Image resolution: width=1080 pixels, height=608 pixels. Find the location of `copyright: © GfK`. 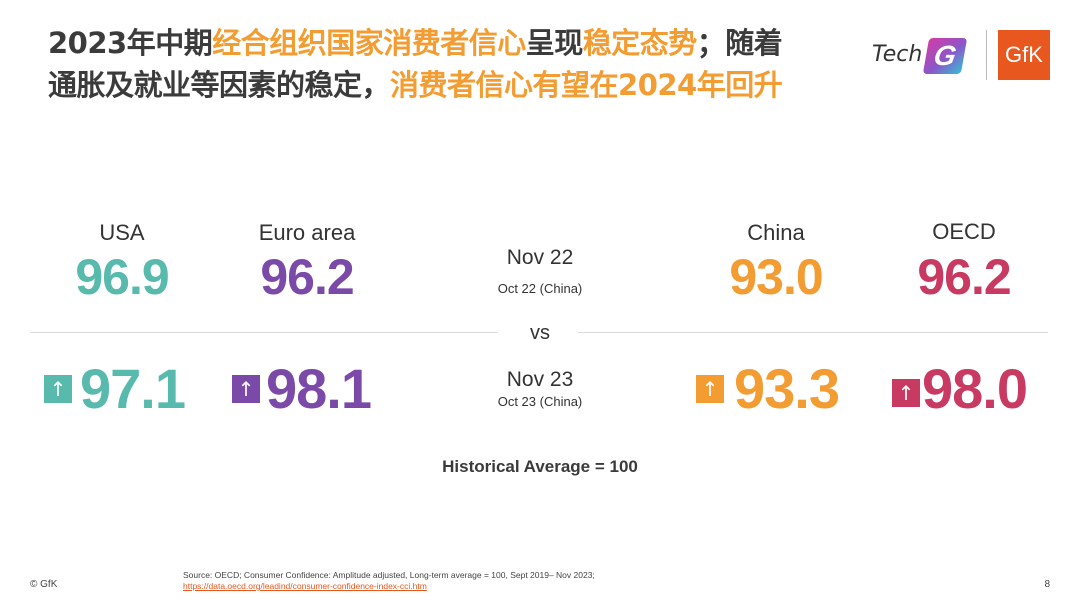

copyright: © GfK is located at coordinates (44, 584).